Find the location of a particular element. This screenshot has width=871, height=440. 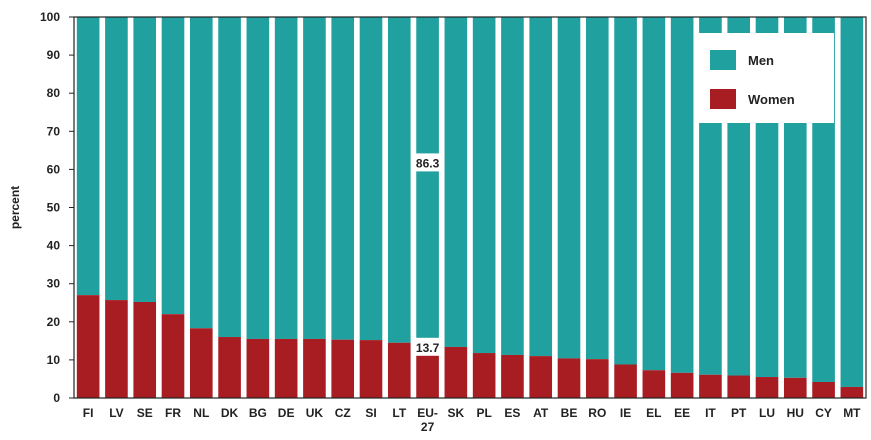

x-tick-label-be: BE is located at coordinates (569, 413).